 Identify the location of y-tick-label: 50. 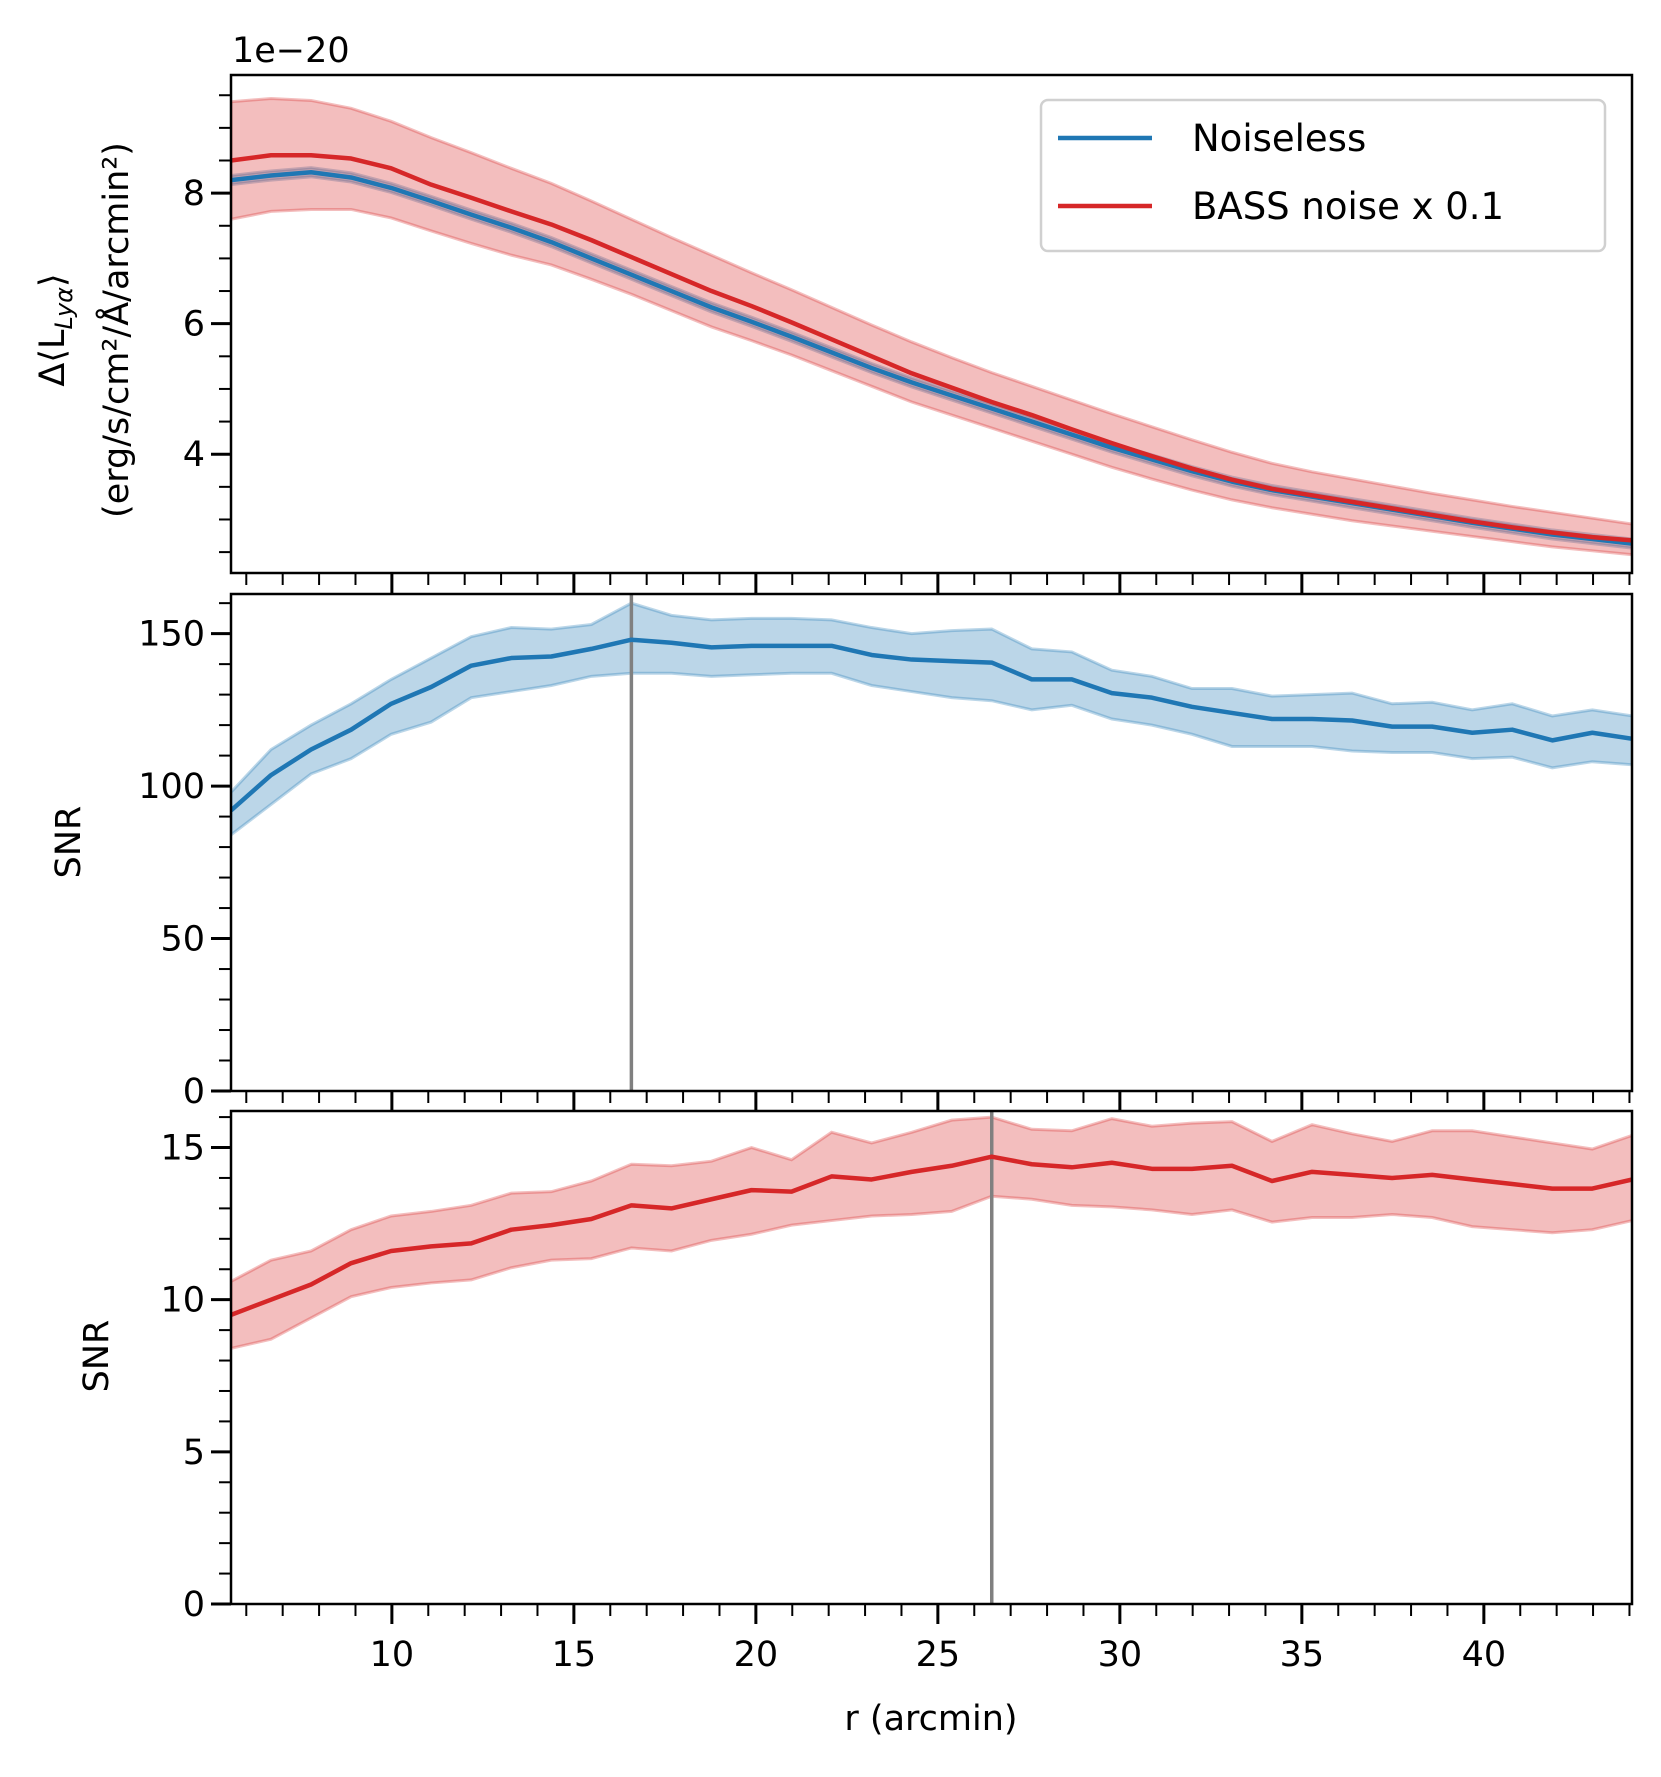
(182, 940).